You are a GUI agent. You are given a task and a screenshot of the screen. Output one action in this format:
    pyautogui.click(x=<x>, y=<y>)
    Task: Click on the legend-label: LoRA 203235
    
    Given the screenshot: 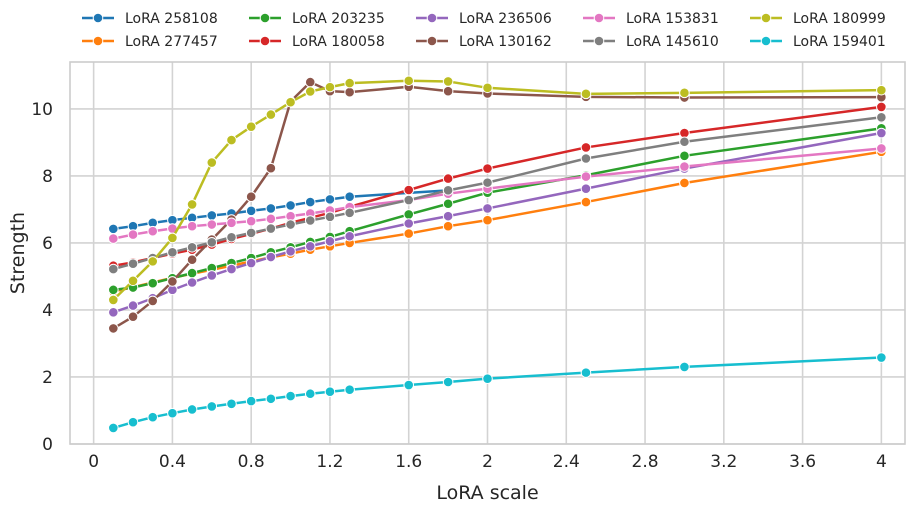 What is the action you would take?
    pyautogui.click(x=338, y=19)
    